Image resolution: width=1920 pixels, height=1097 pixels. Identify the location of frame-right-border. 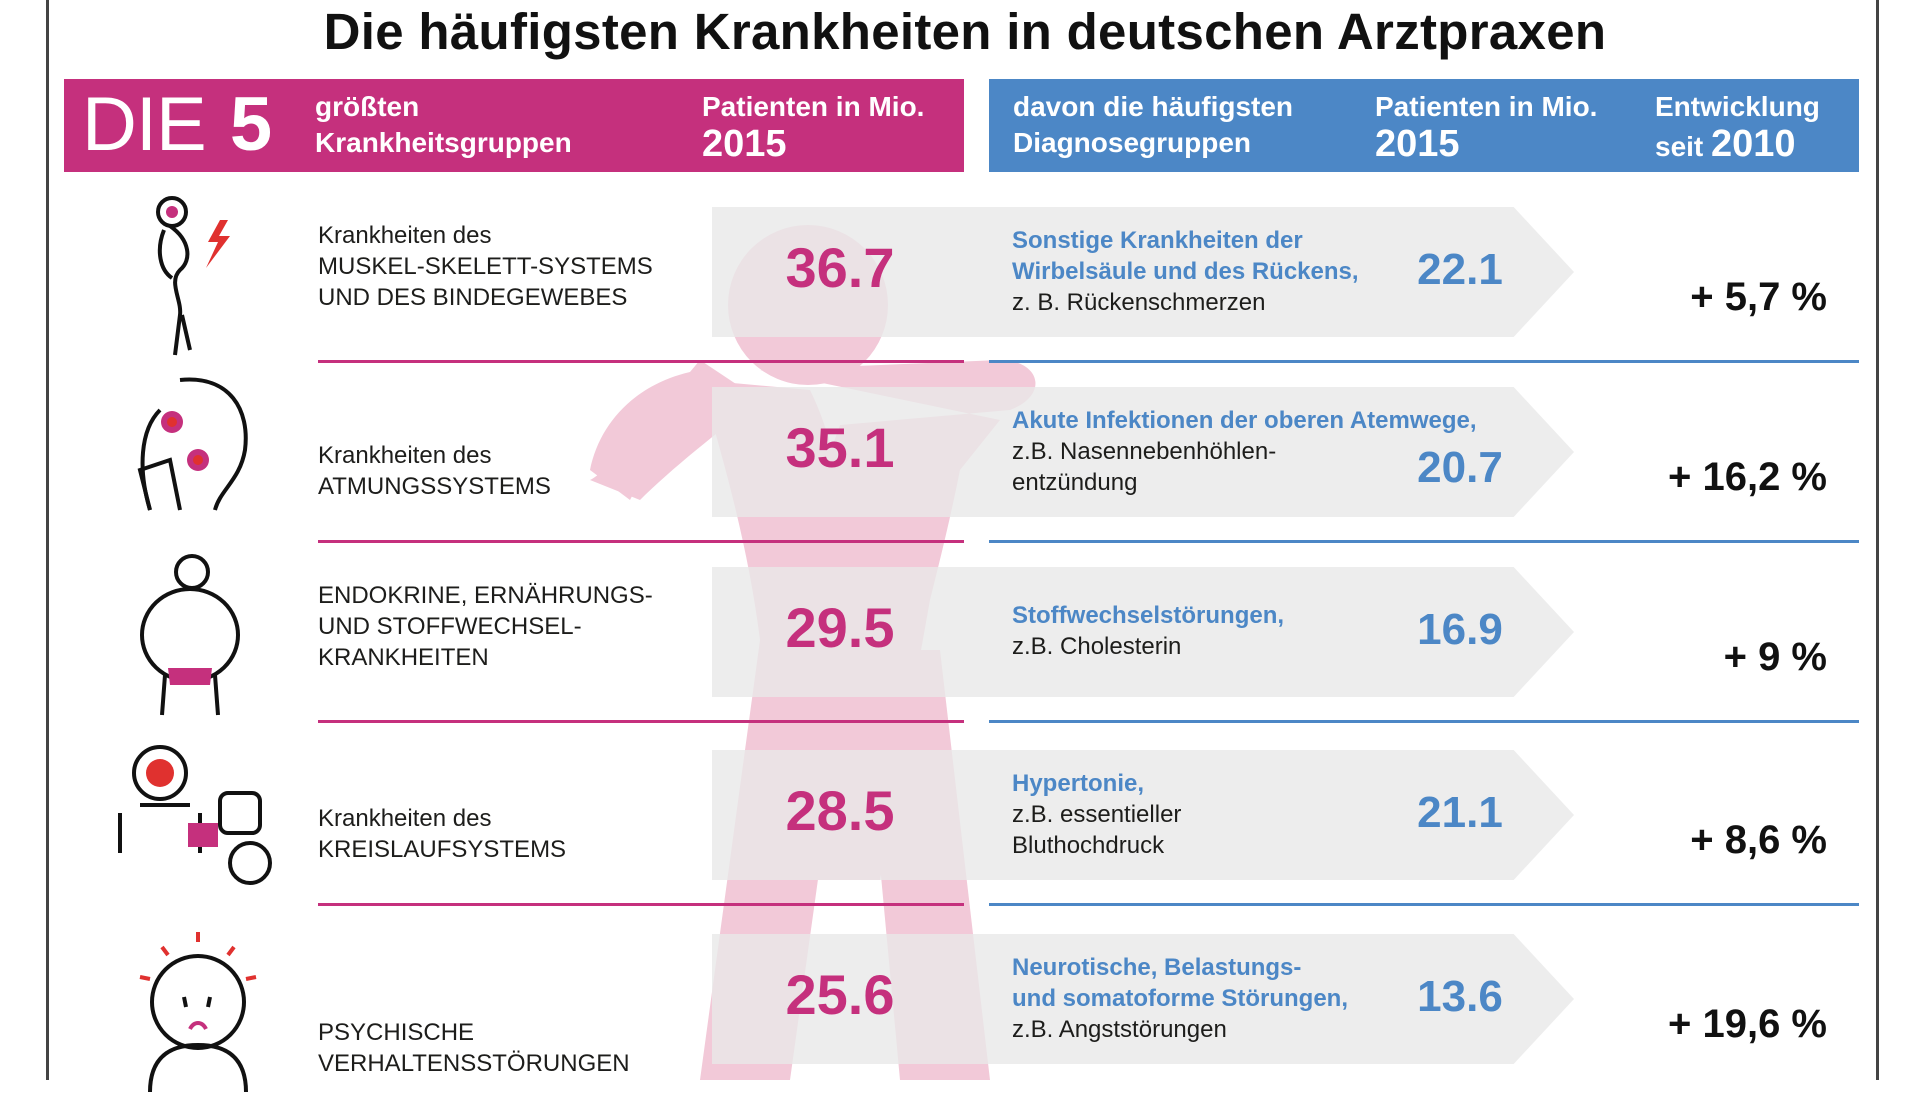
(1877, 540).